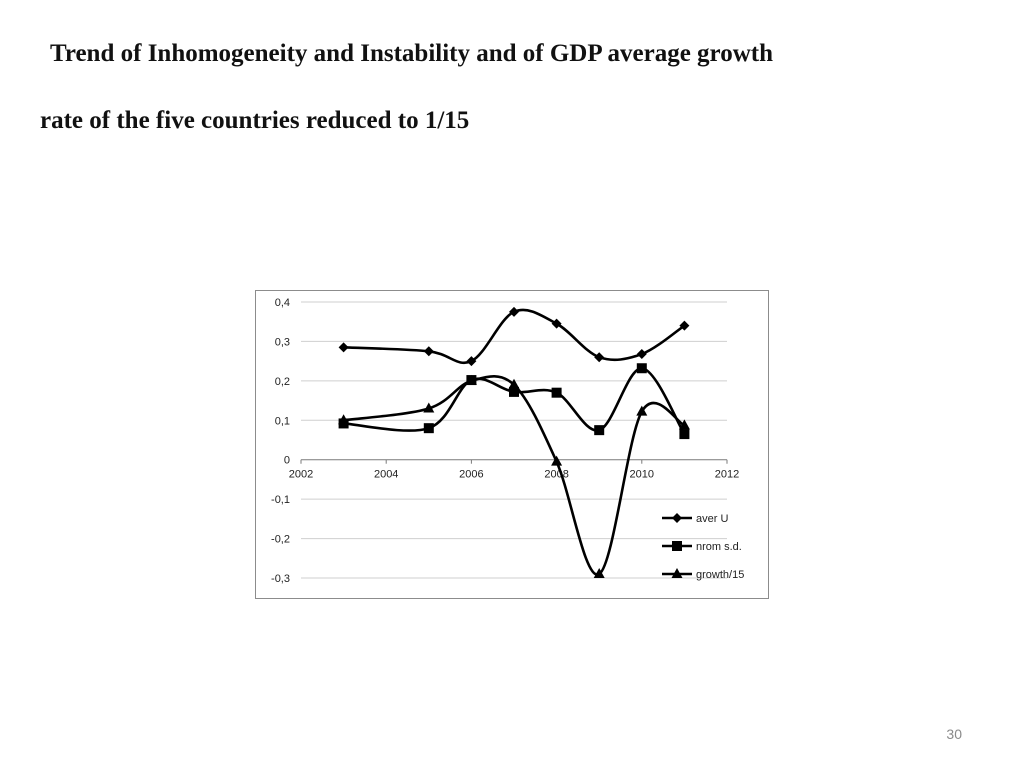 Image resolution: width=1024 pixels, height=768 pixels. What do you see at coordinates (642, 475) in the screenshot?
I see `x-tick-label: 2010` at bounding box center [642, 475].